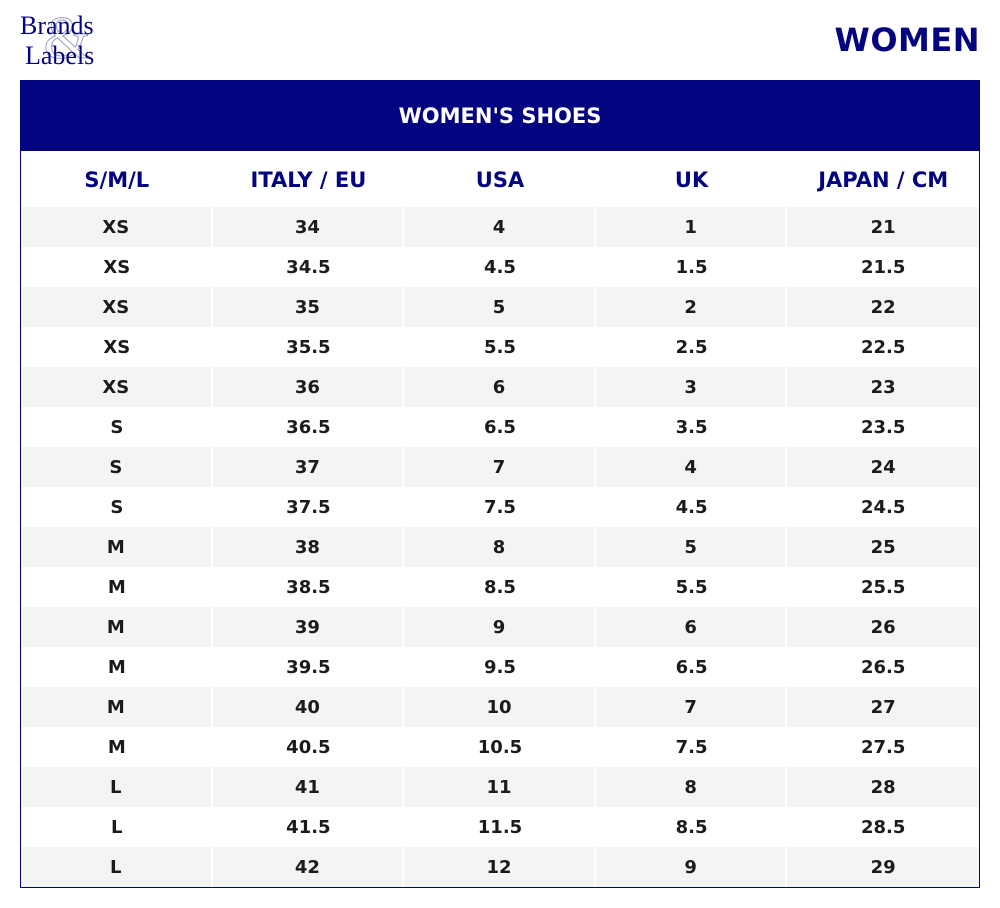 Image resolution: width=1000 pixels, height=908 pixels. What do you see at coordinates (308, 667) in the screenshot?
I see `table-cell: 39.5` at bounding box center [308, 667].